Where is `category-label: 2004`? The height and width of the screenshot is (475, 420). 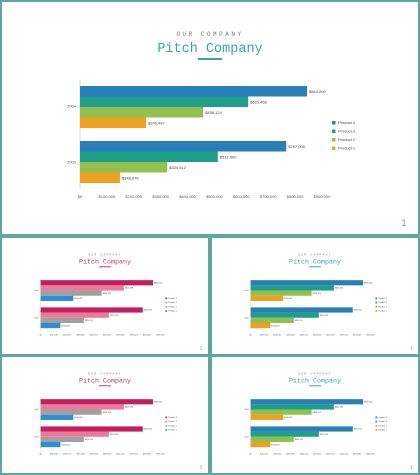
category-label: 2004 is located at coordinates (246, 291).